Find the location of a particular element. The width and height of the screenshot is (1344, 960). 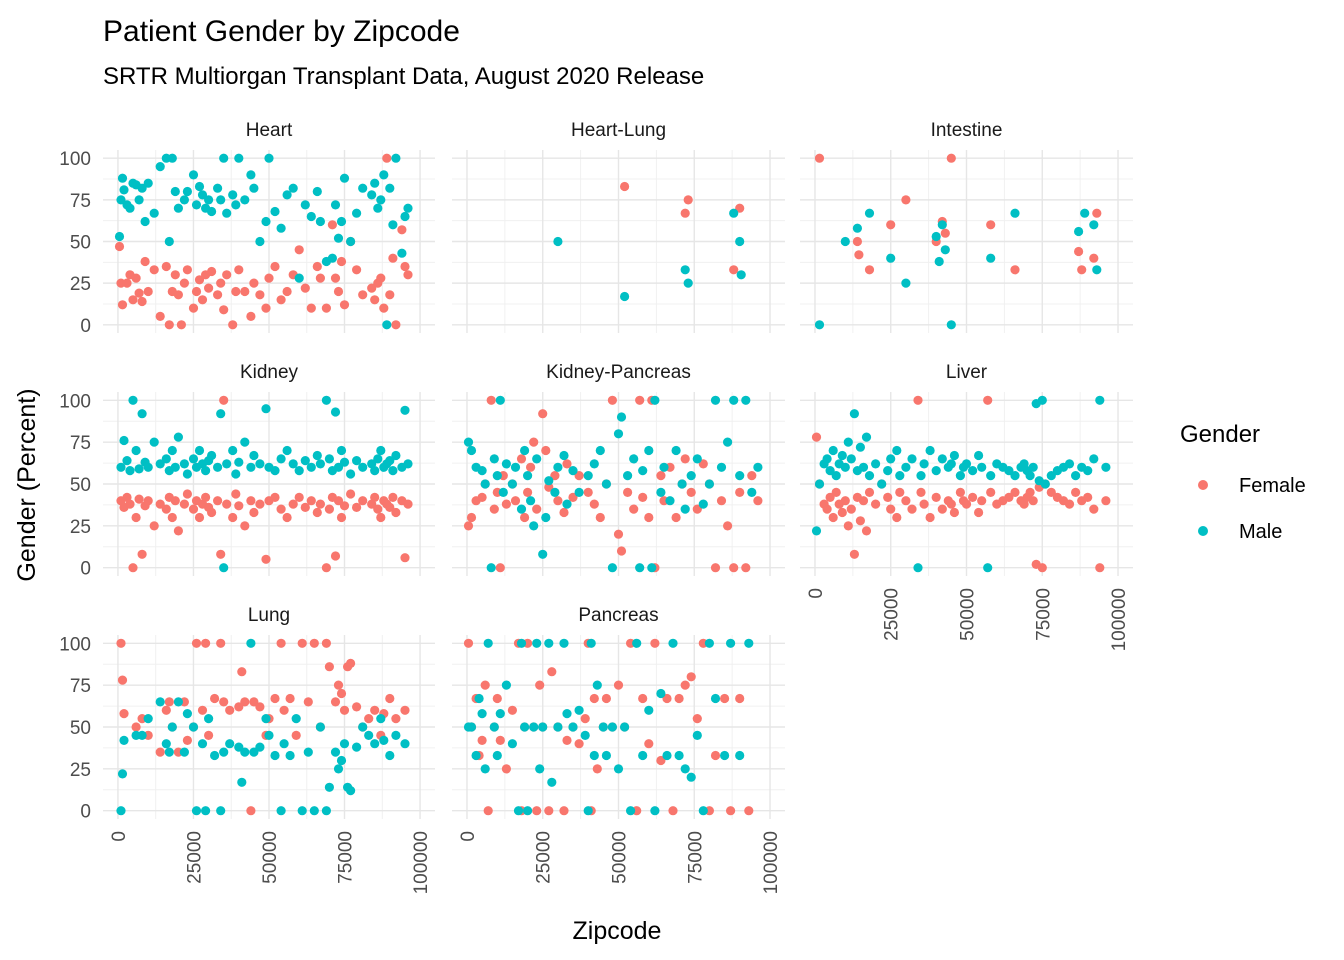

series-female is located at coordinates (958, 214).